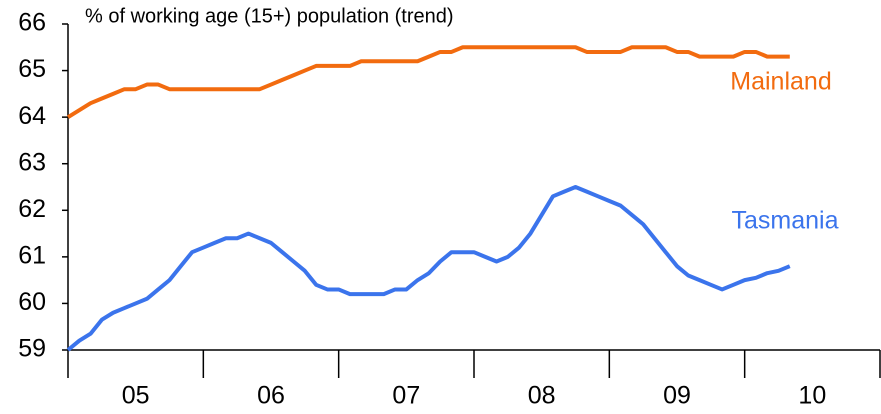 Image resolution: width=881 pixels, height=414 pixels. Describe the element at coordinates (32, 349) in the screenshot. I see `y-tick-label: 59` at that location.